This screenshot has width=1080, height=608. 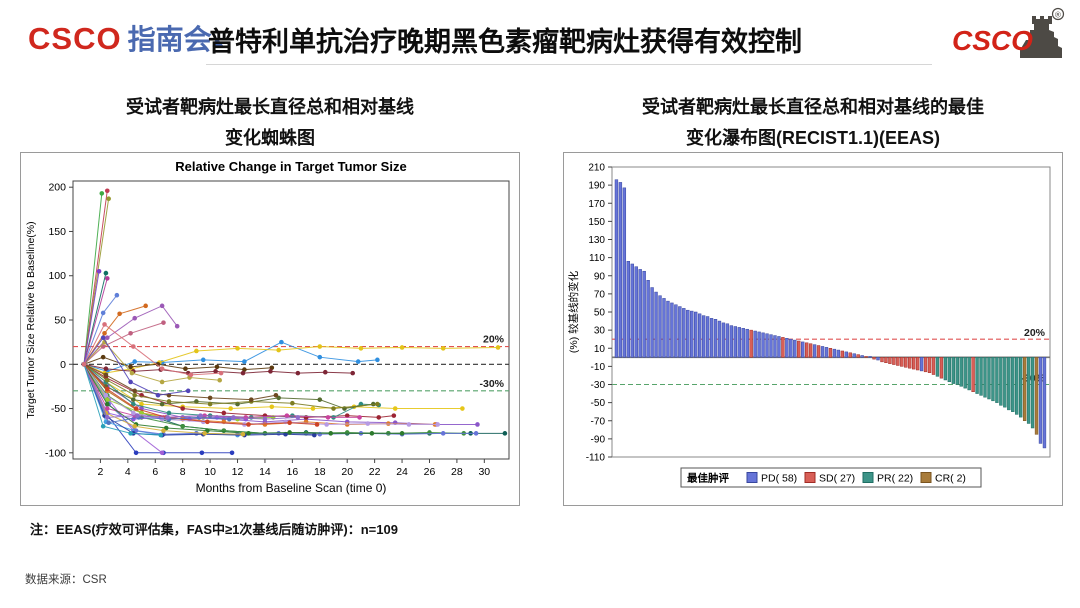 I want to click on svg-text: CR( 2), so click(x=950, y=479).